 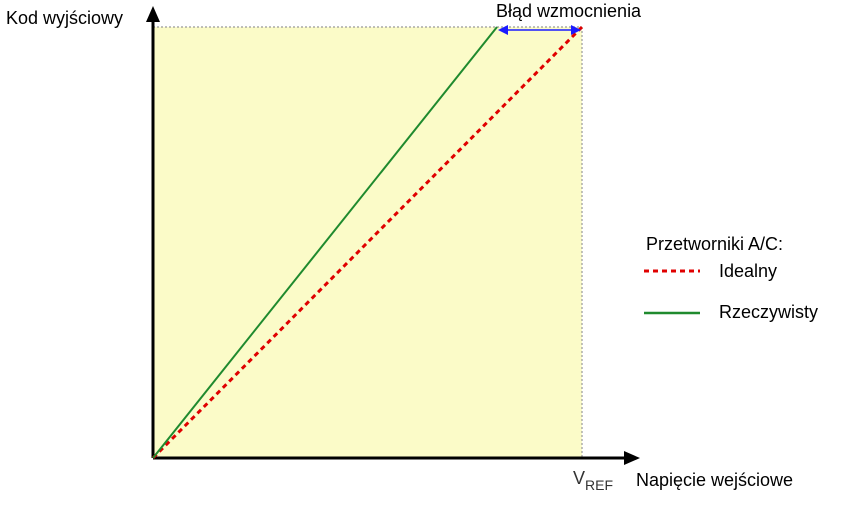 I want to click on y-axis-arrow-icon, so click(x=153, y=14).